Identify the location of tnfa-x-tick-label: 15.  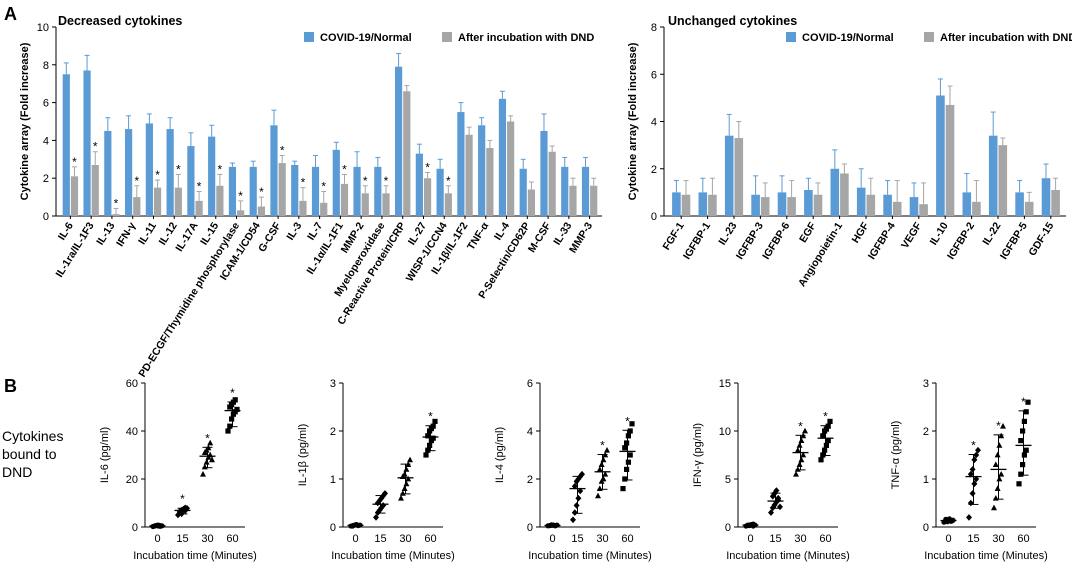
(973, 539).